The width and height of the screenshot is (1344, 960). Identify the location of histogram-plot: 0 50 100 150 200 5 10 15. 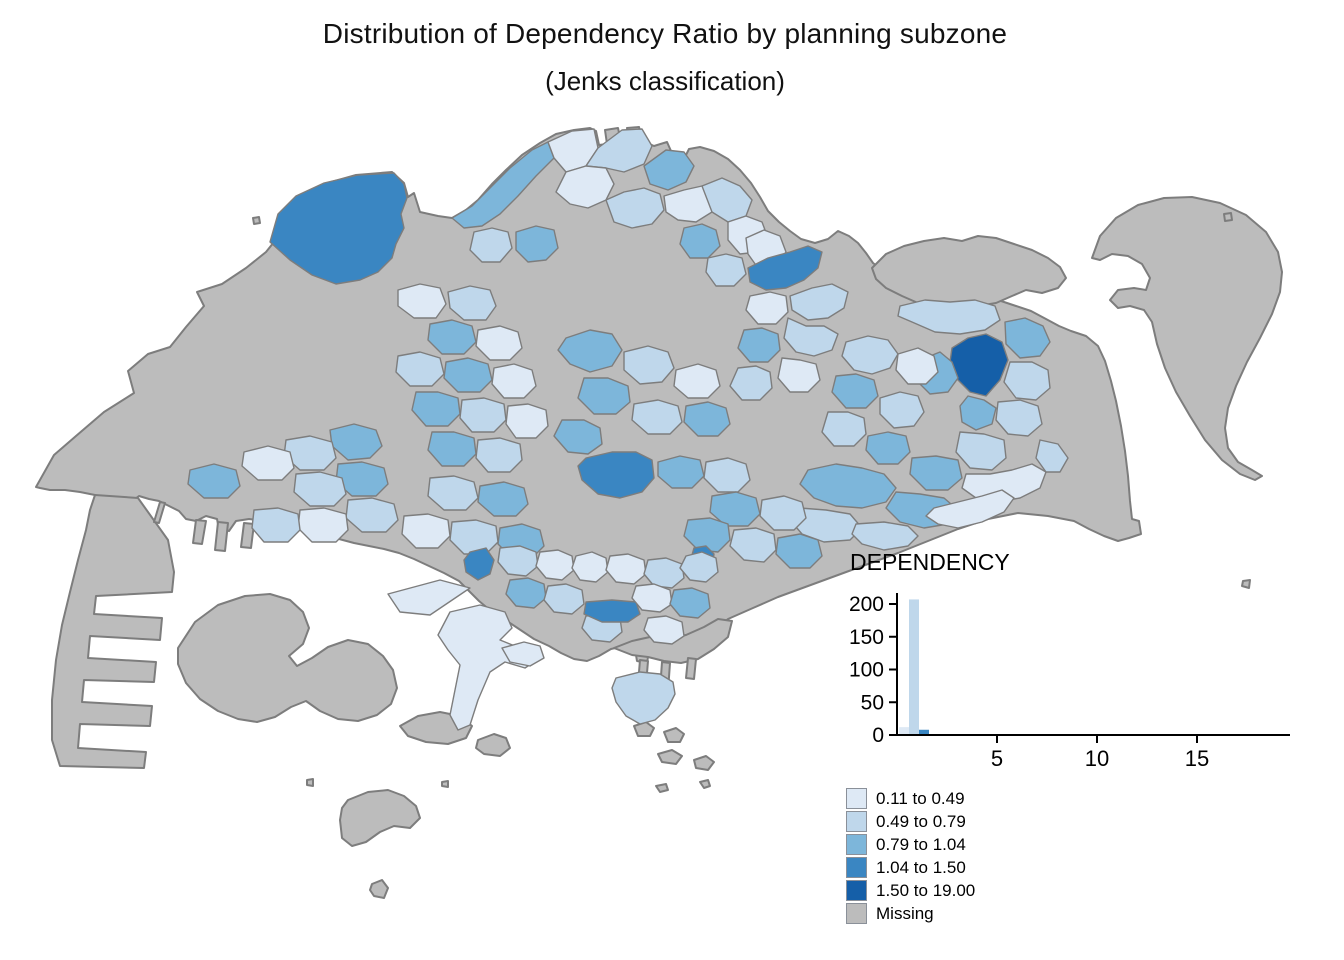
(1069, 682).